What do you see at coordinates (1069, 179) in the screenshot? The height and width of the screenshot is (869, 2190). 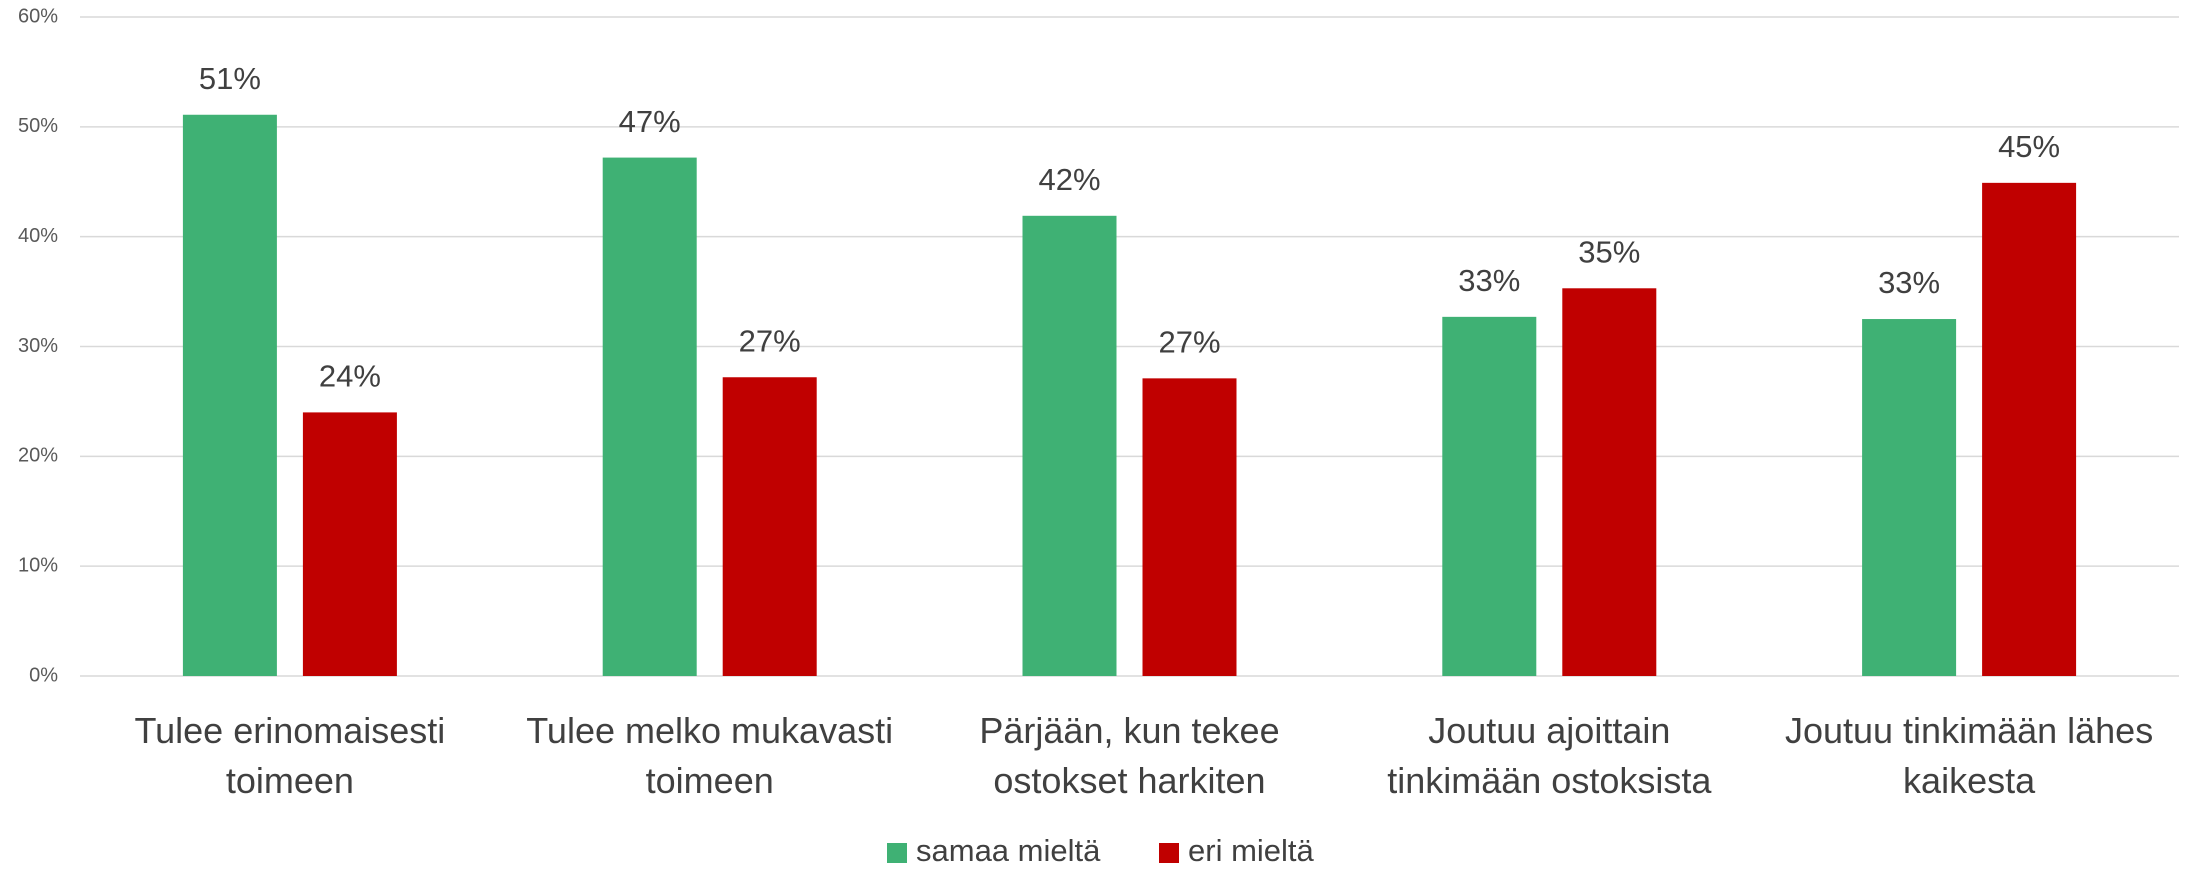 I see `value-label: 42%` at bounding box center [1069, 179].